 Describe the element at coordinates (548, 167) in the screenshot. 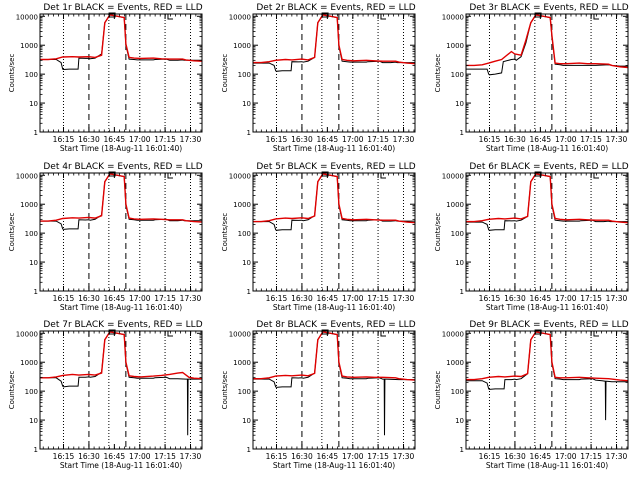

I see `chart-title: Det 6r BLACK = Events, RED = LLD` at that location.